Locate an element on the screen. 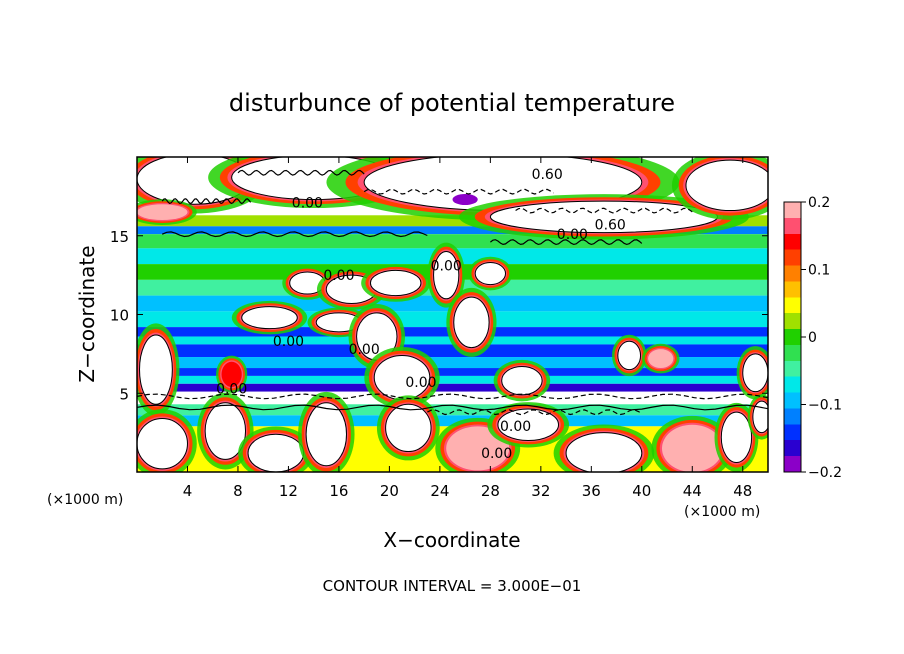 This screenshot has height=654, width=904. x-tick-label: 8 is located at coordinates (238, 491).